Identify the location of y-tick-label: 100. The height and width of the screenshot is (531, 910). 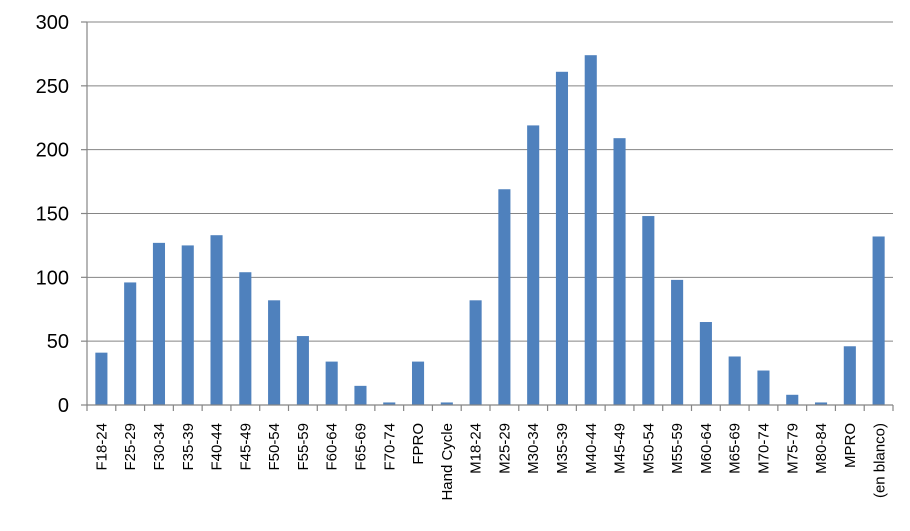
(52, 278).